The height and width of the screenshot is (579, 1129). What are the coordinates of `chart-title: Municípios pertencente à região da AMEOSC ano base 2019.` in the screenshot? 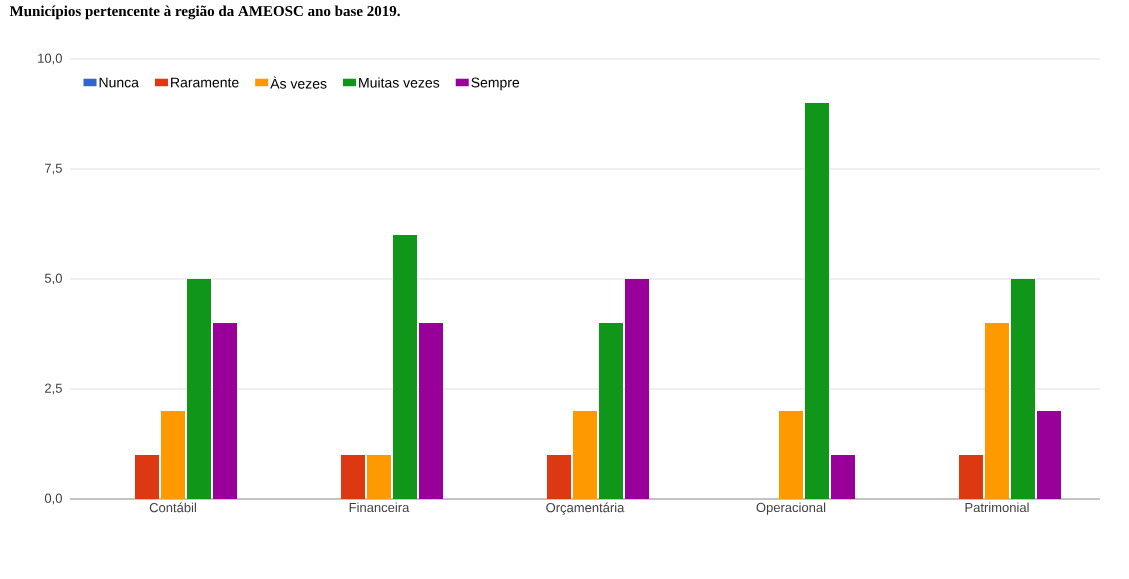 It's located at (204, 12).